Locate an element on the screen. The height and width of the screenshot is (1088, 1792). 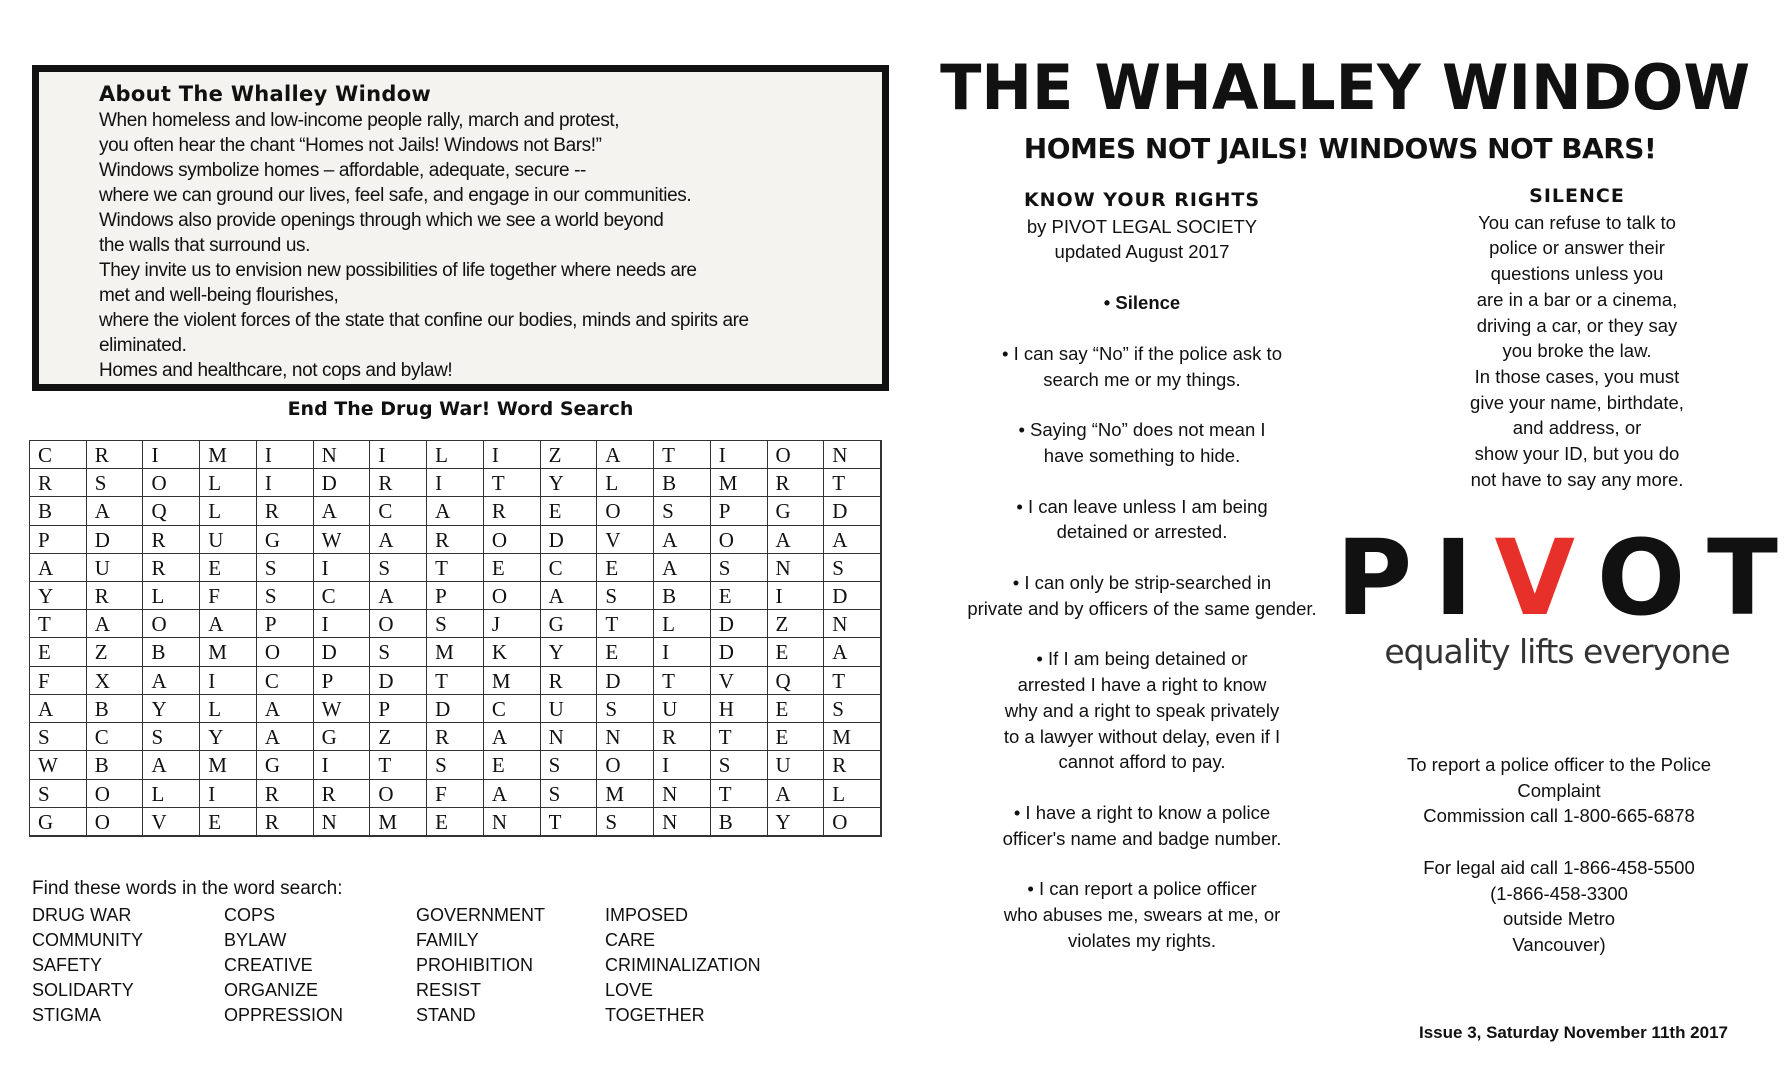
word-column: COPS BYLAW CREATIVE ORGANIZE OPPRESSION is located at coordinates (283, 965).